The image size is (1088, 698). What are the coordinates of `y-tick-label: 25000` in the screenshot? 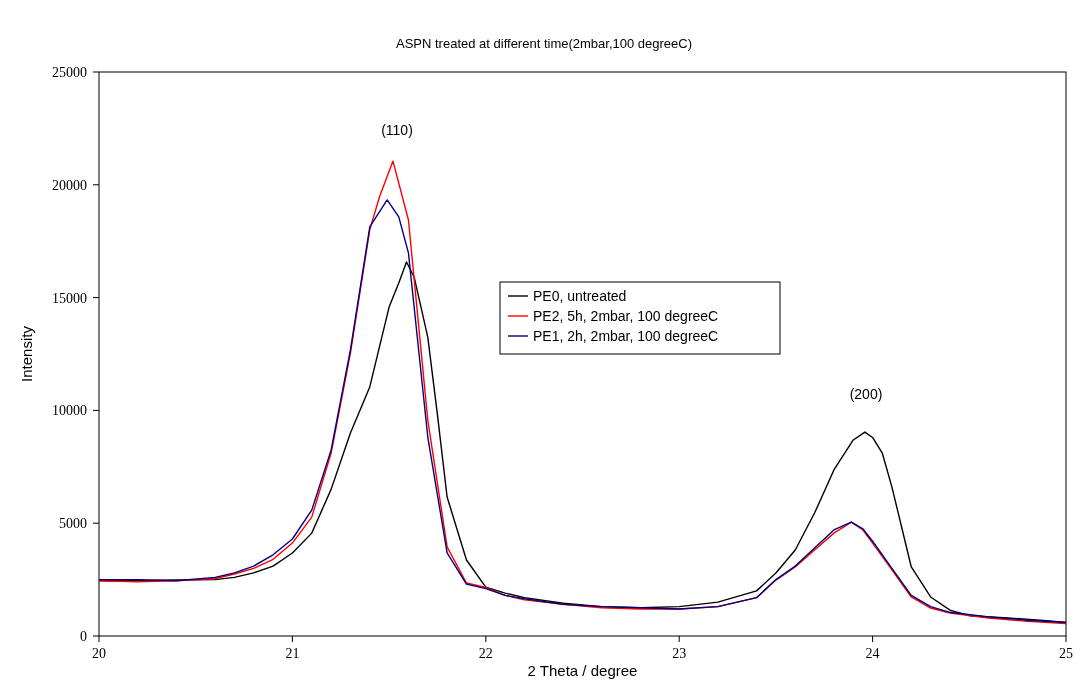 It's located at (69, 72).